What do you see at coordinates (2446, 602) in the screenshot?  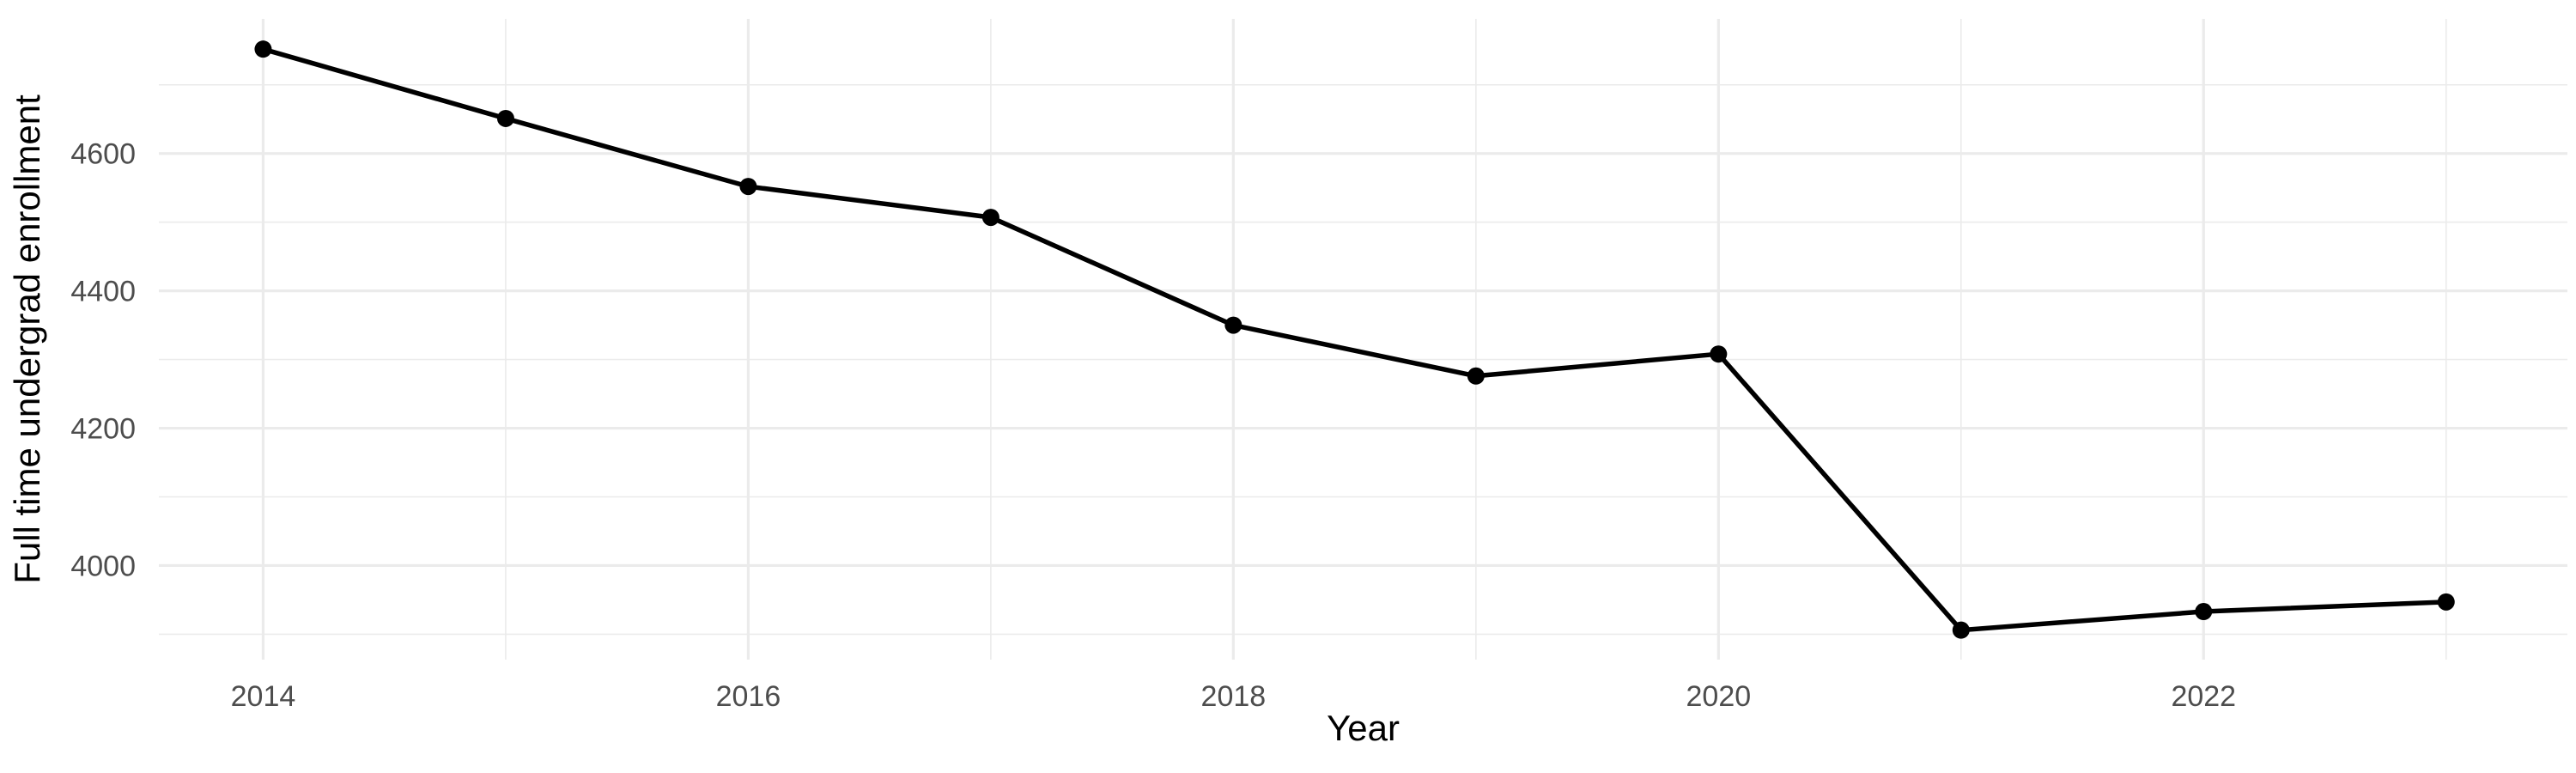 I see `data-point-2023` at bounding box center [2446, 602].